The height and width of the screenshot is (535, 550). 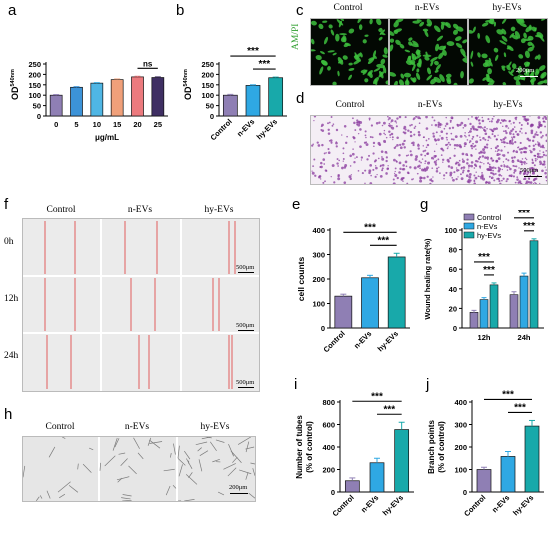 I want to click on f-scalebar-24h, so click(x=246, y=387).